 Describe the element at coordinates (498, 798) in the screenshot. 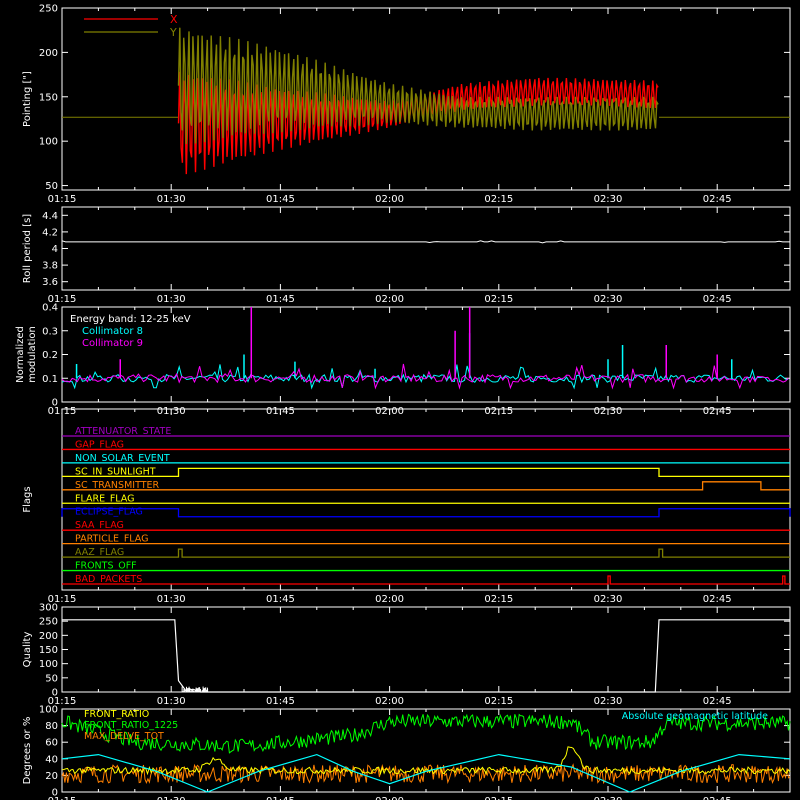

I see `ratios-x-tick-label: 02:15` at that location.